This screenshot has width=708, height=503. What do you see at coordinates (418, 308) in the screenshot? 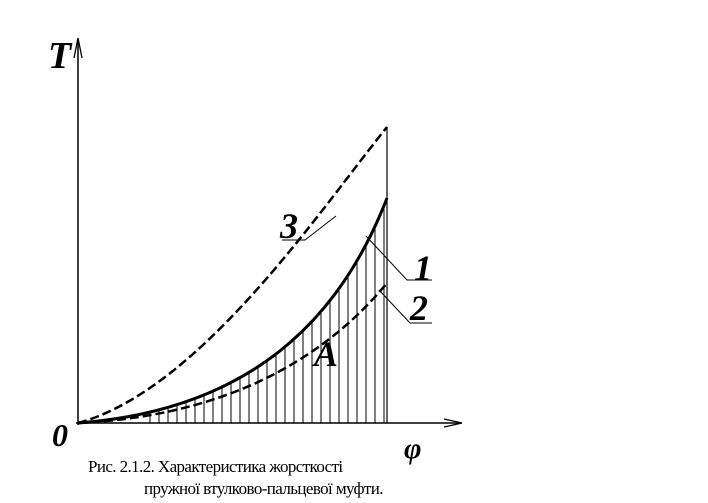
I see `curve-label: 2` at bounding box center [418, 308].